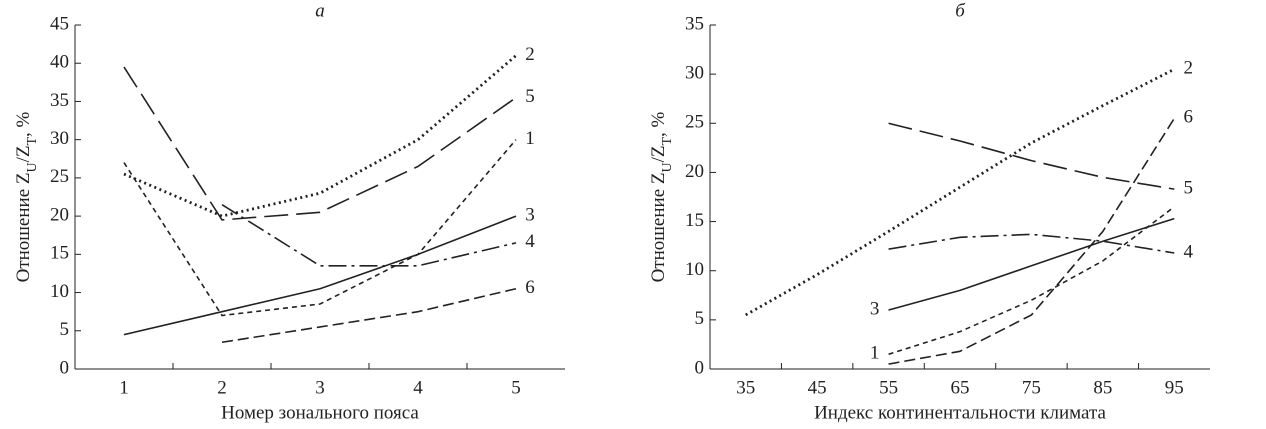 The width and height of the screenshot is (1266, 429). I want to click on x-tick-label: 35, so click(745, 387).